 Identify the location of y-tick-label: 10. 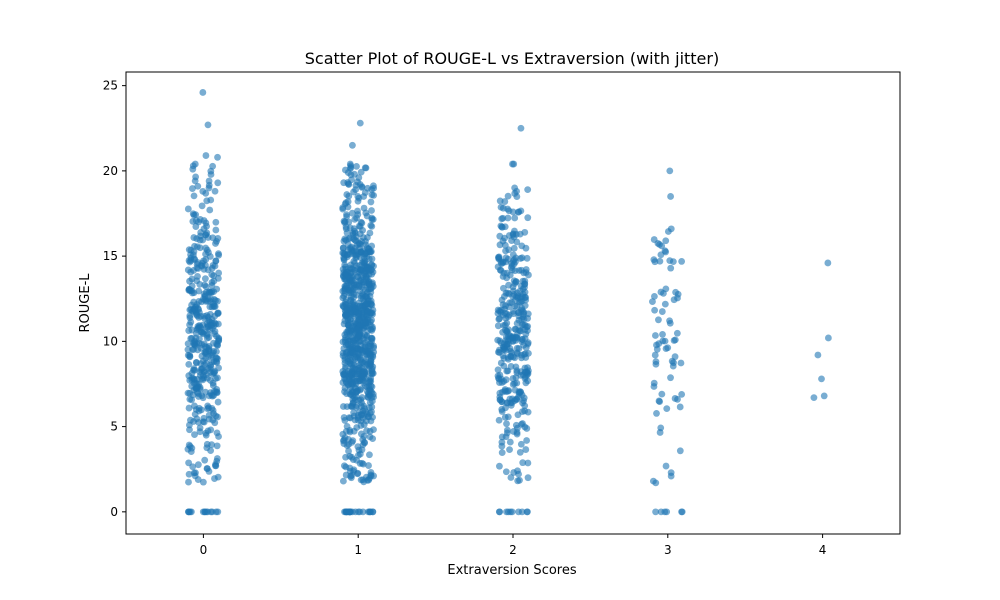
(110, 341).